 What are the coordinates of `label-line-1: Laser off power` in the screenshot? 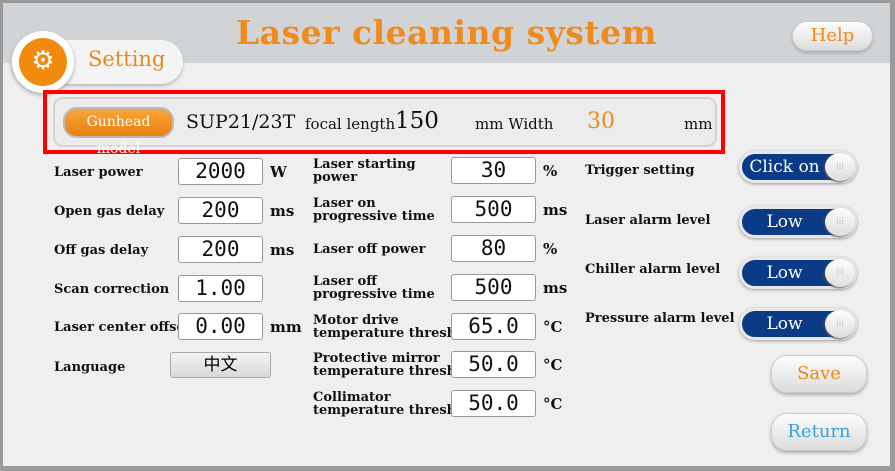 It's located at (369, 249).